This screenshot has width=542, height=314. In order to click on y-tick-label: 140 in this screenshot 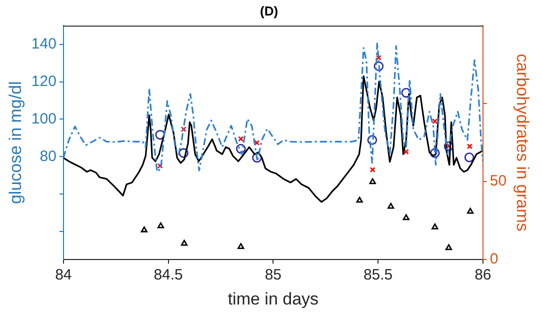, I will do `click(43, 43)`.